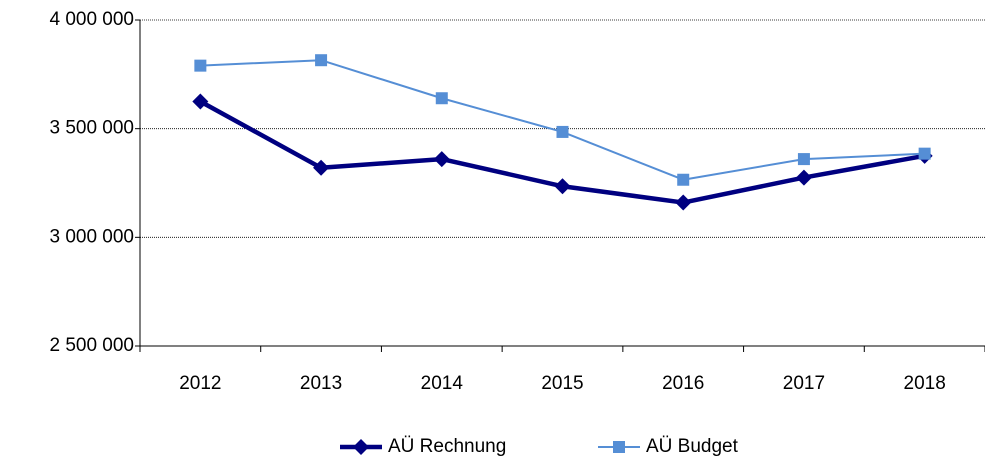 The height and width of the screenshot is (461, 985). Describe the element at coordinates (321, 383) in the screenshot. I see `x-tick-label: 2013` at that location.